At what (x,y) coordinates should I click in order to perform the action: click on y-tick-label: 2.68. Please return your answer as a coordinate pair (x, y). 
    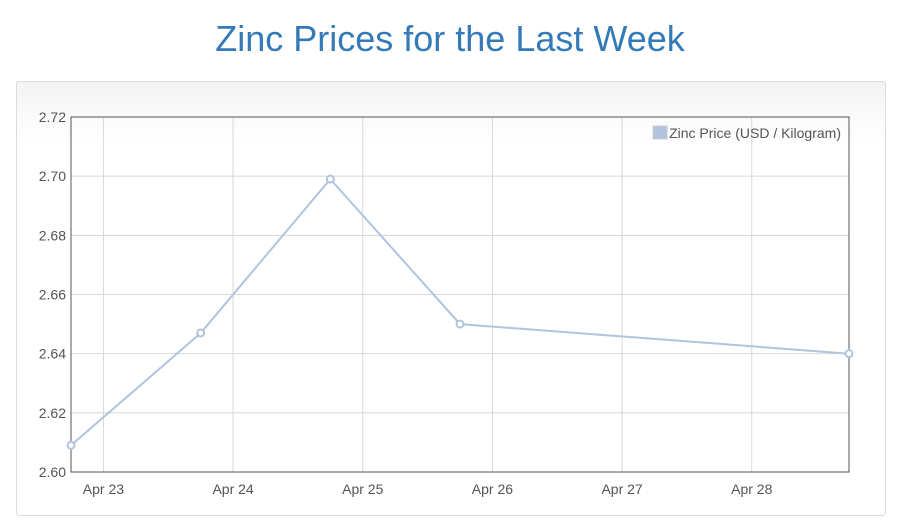
    Looking at the image, I should click on (52, 235).